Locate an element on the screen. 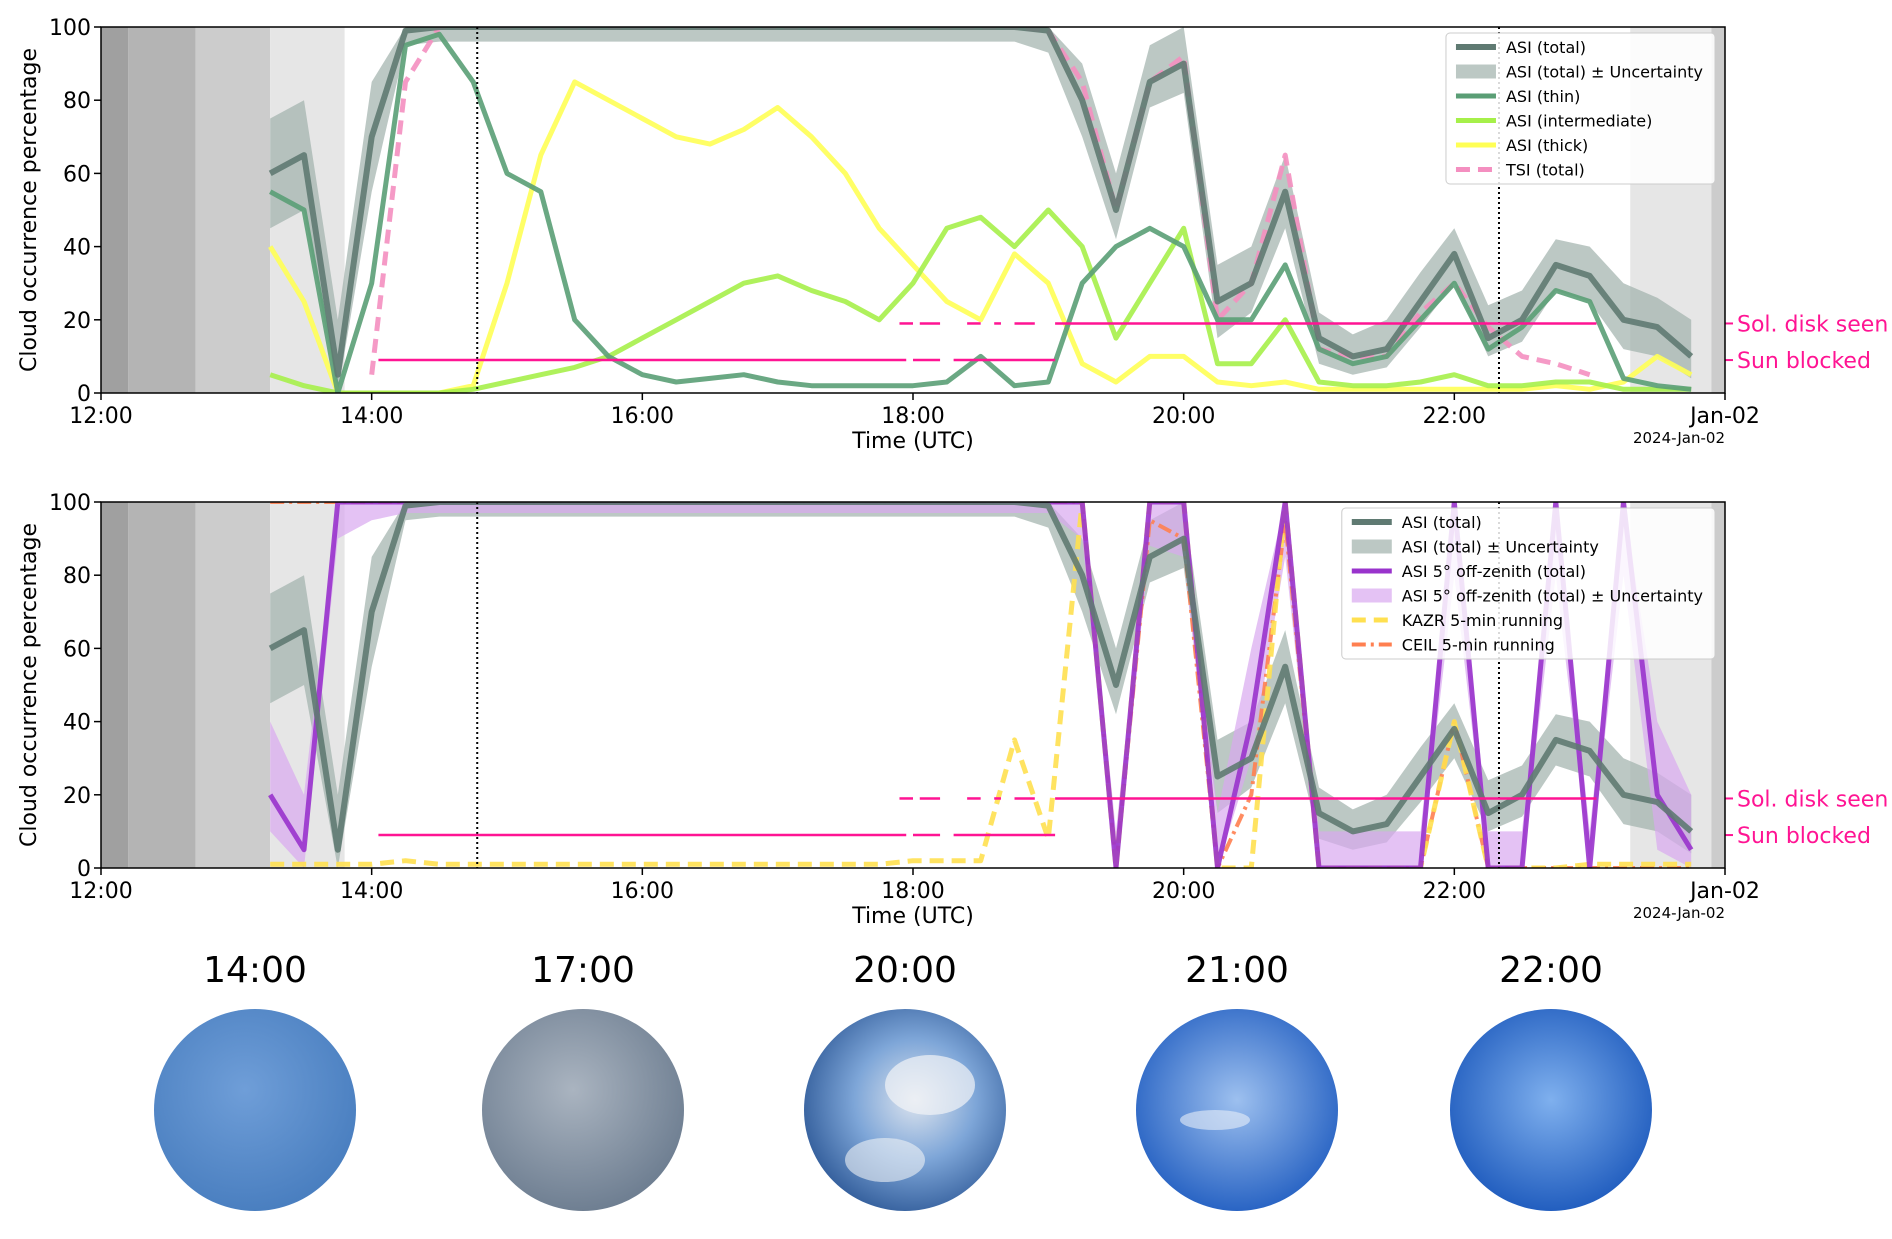  sky-label: 17:00 is located at coordinates (583, 970).